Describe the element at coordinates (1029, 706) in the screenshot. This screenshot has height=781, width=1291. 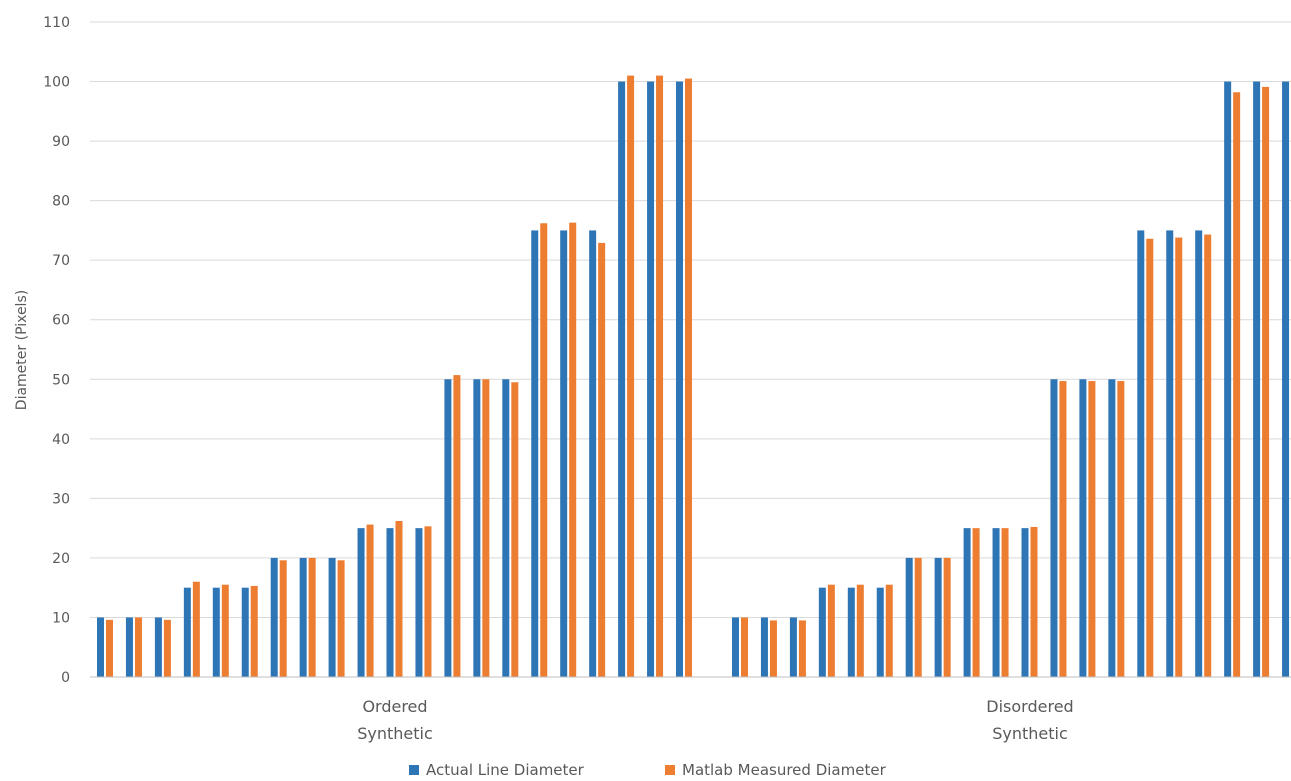
I see `group-label: Disordered` at that location.